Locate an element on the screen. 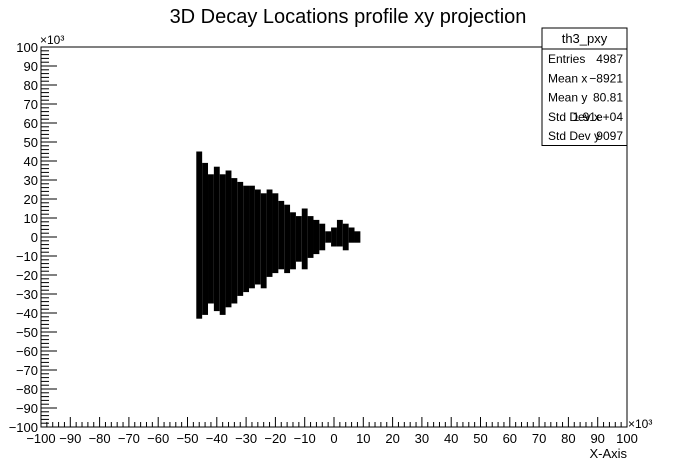  y-tick-label: −20 is located at coordinates (27, 275).